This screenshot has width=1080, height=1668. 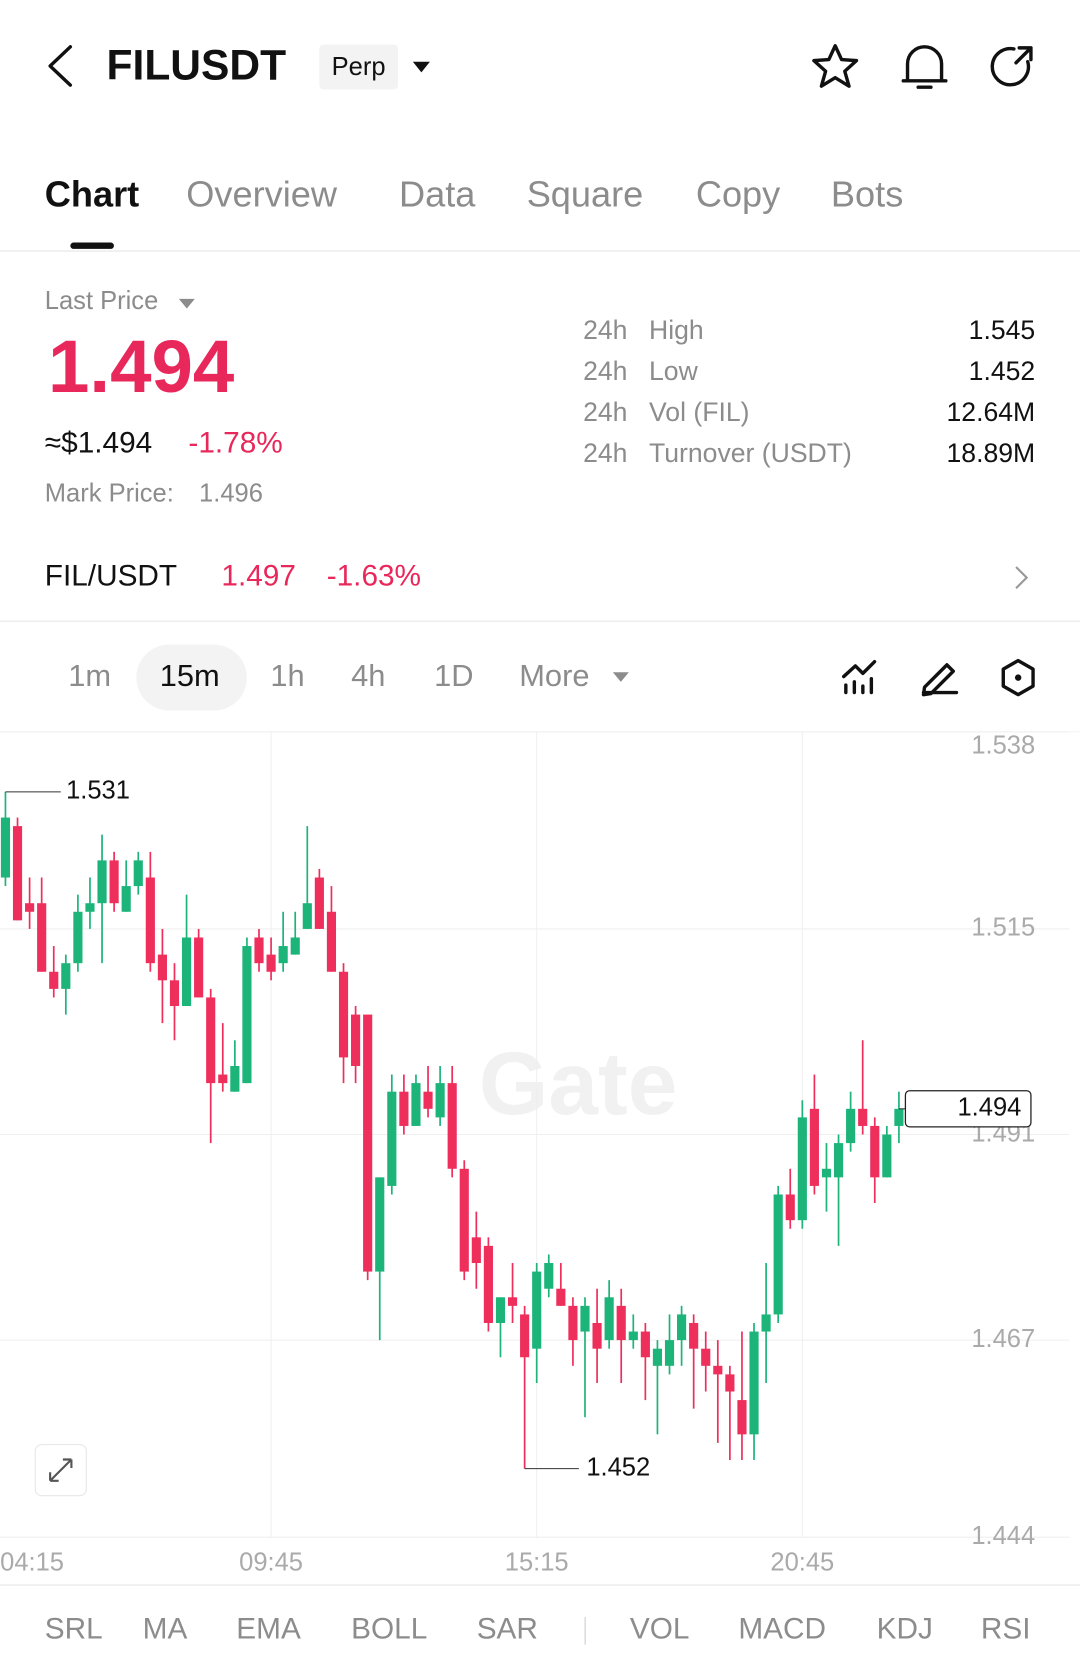 What do you see at coordinates (674, 371) in the screenshot?
I see `stat-label: Low` at bounding box center [674, 371].